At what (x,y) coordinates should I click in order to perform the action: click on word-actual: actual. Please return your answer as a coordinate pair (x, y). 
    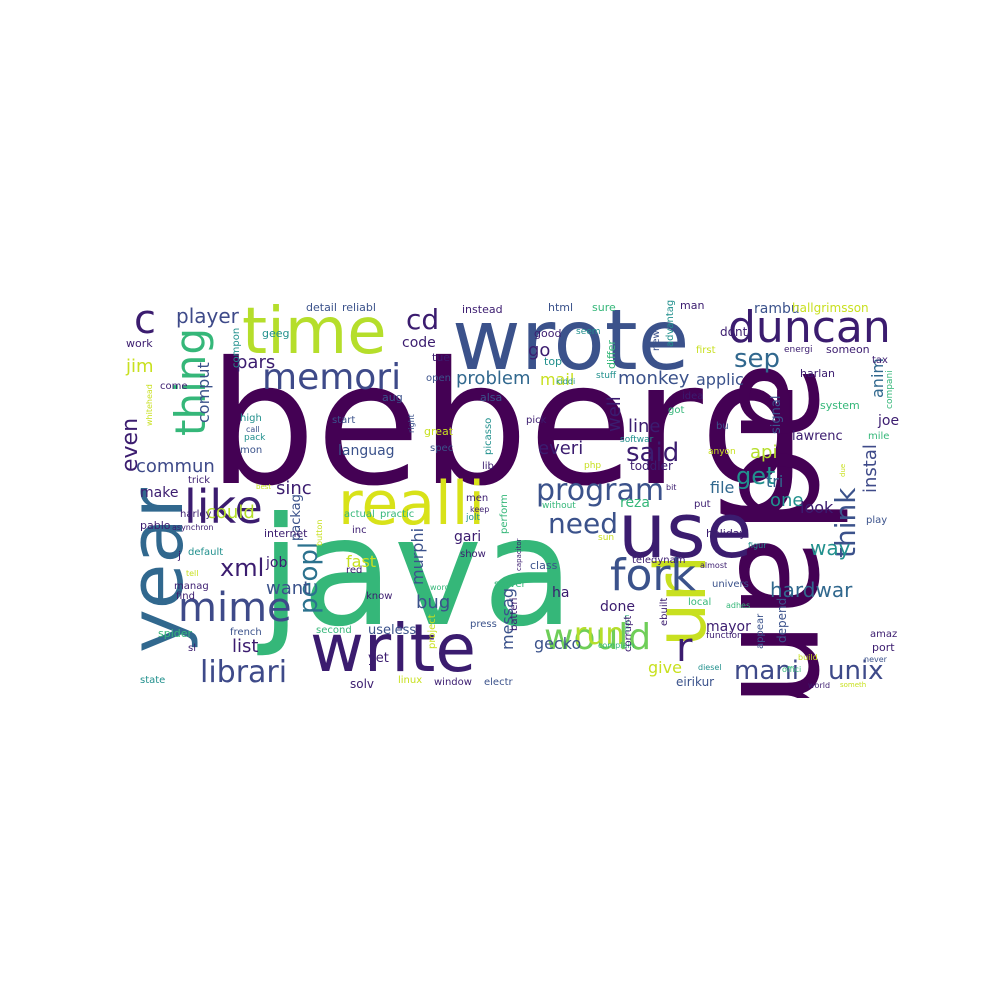
    Looking at the image, I should click on (359, 514).